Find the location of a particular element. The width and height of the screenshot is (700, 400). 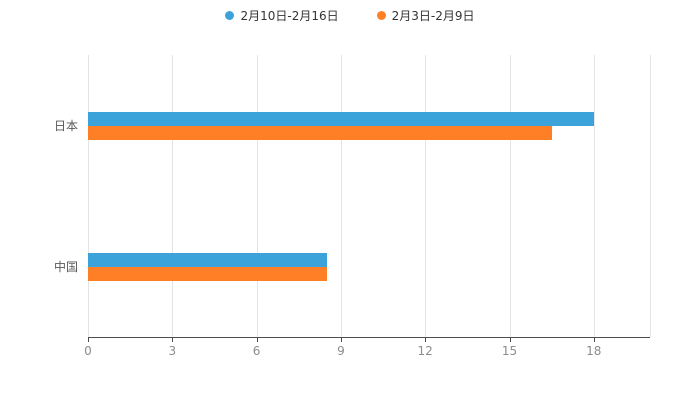

legend-item: 2月10日-2月16日 is located at coordinates (282, 15).